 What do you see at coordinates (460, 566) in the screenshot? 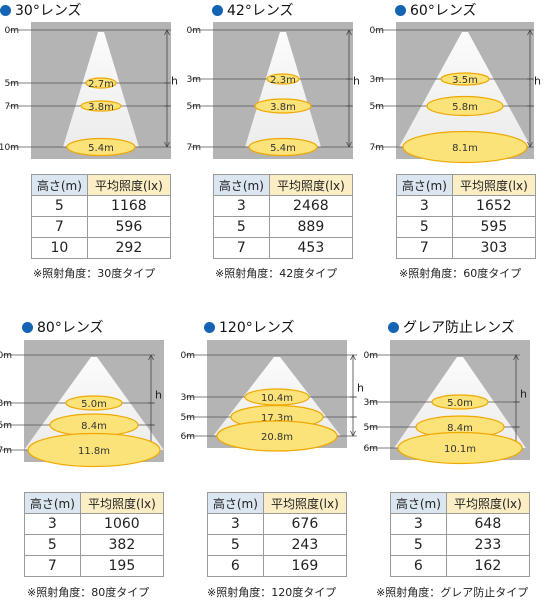
I see `table-row: 6 162` at bounding box center [460, 566].